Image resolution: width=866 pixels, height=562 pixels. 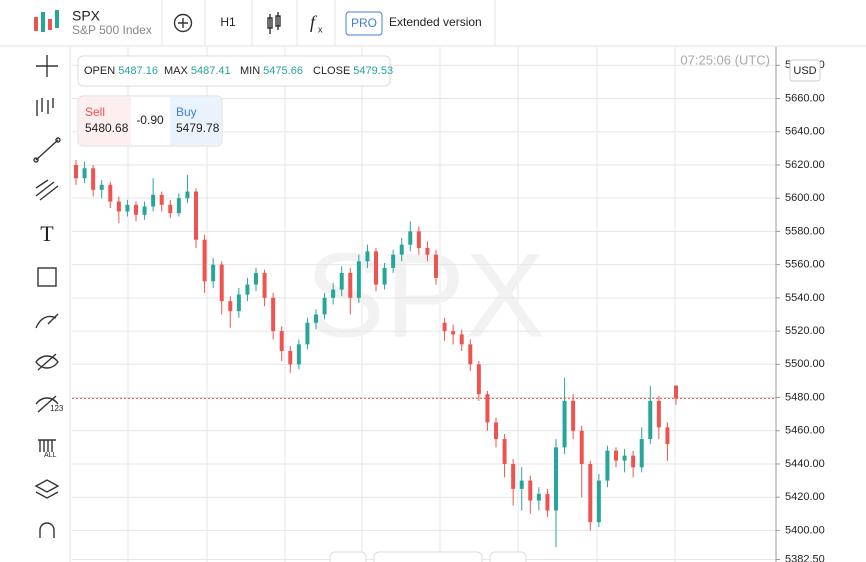 What do you see at coordinates (805, 397) in the screenshot?
I see `y-tick-label: 5480.00` at bounding box center [805, 397].